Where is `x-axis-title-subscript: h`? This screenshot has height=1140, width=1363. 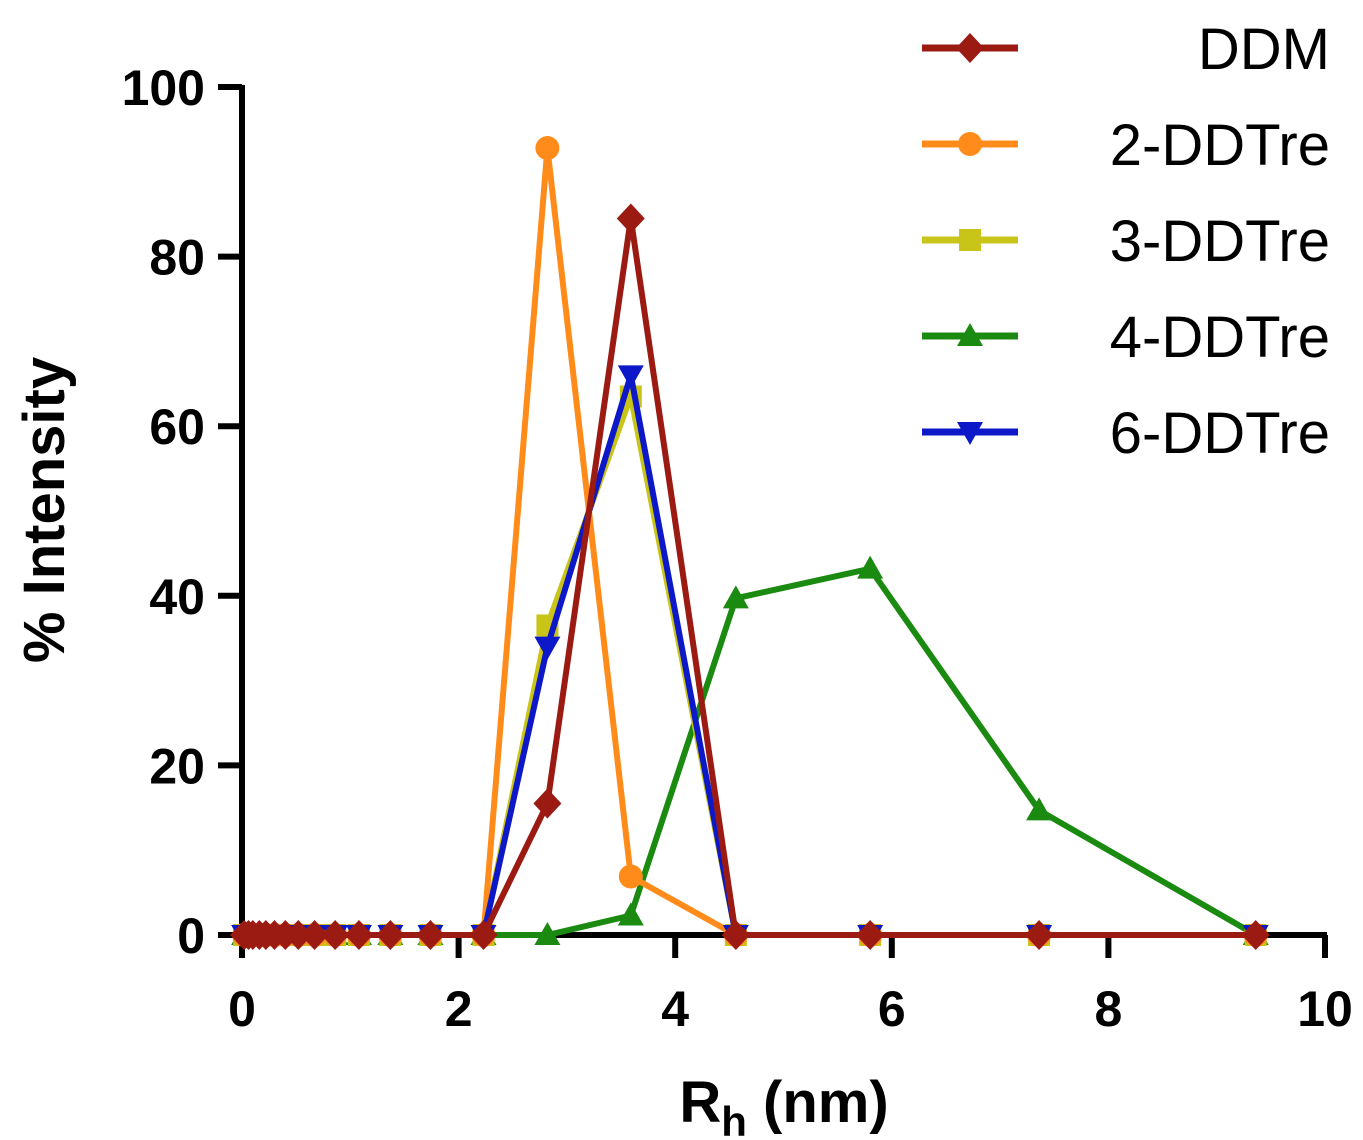
x-axis-title-subscript: h is located at coordinates (734, 1119).